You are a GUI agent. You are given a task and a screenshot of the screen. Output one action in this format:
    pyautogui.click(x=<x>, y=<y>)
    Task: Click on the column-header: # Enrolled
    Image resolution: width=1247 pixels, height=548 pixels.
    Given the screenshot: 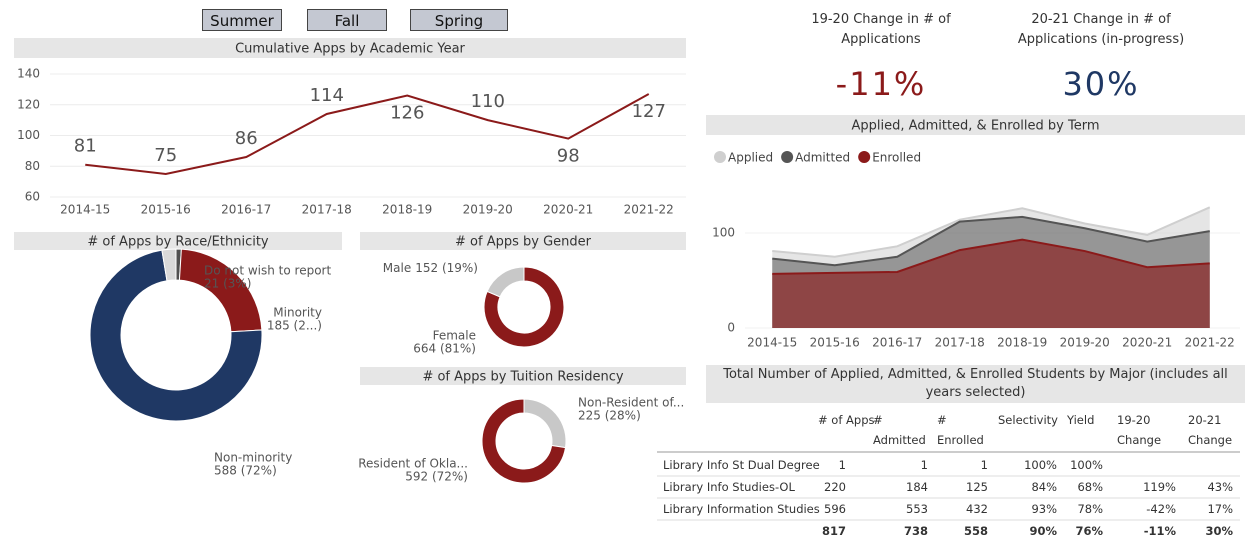 What is the action you would take?
    pyautogui.click(x=960, y=430)
    